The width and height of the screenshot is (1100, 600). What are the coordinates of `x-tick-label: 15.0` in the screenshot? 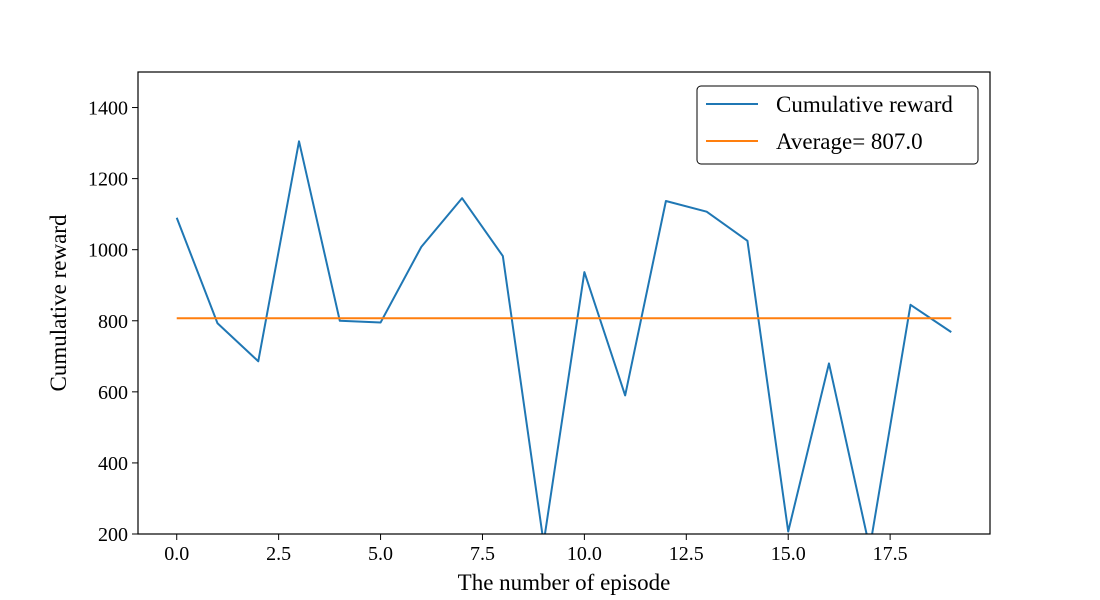 It's located at (788, 554).